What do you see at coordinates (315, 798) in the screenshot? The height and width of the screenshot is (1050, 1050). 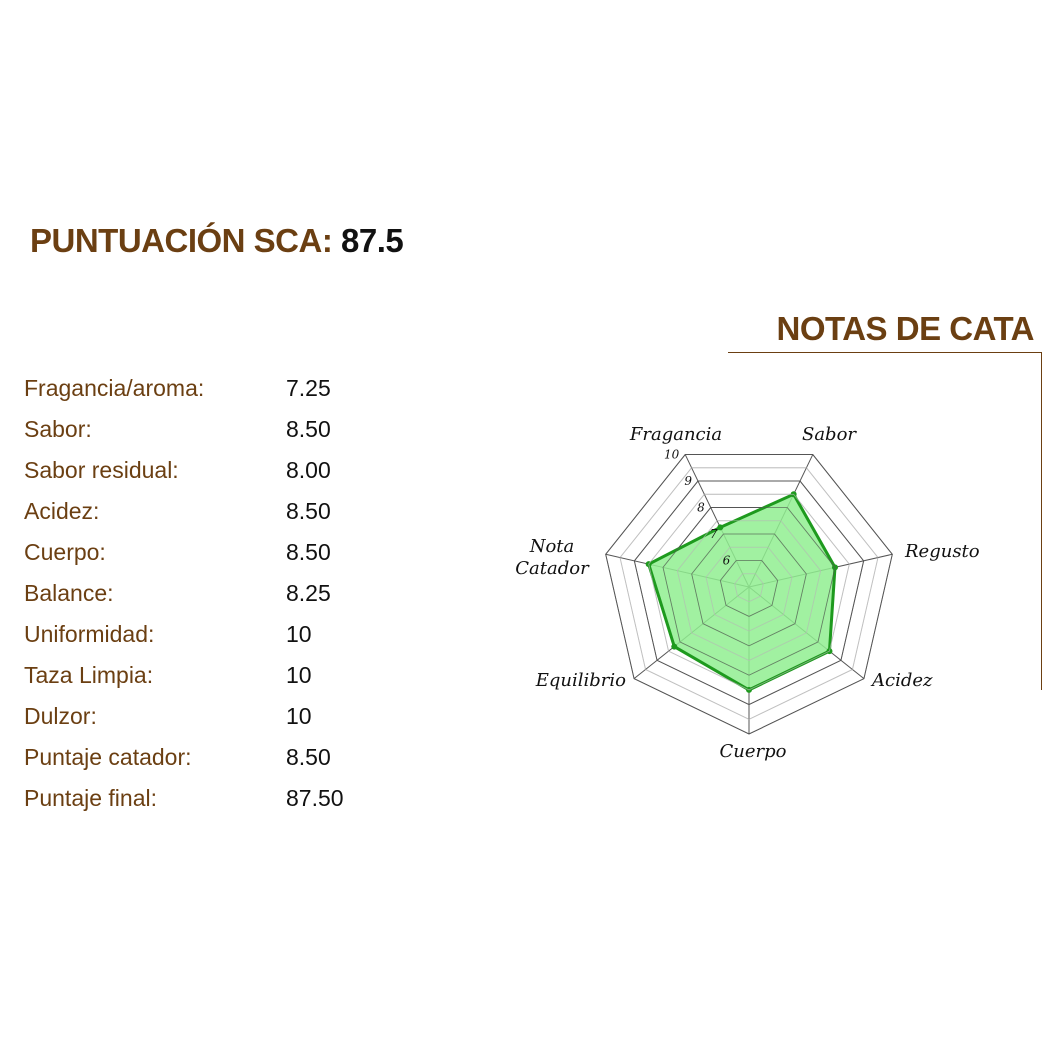 I see `score-value: 87.50` at bounding box center [315, 798].